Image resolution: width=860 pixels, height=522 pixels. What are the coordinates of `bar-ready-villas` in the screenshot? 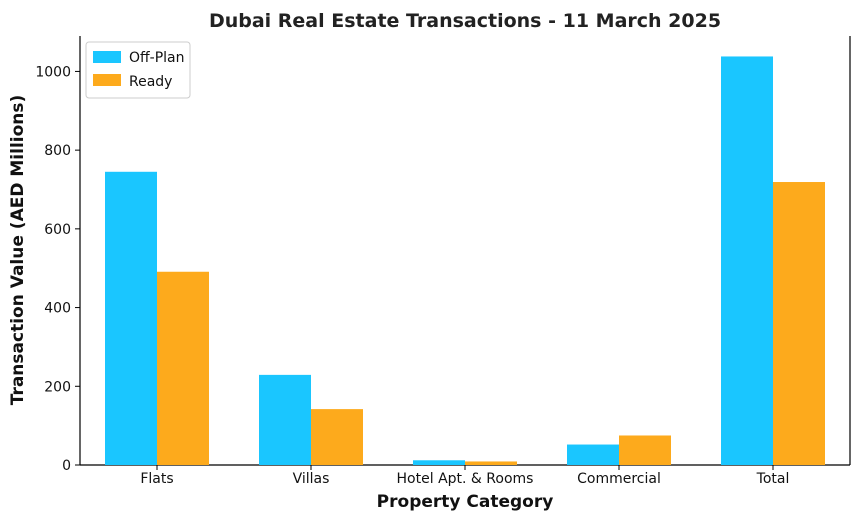 It's located at (337, 437).